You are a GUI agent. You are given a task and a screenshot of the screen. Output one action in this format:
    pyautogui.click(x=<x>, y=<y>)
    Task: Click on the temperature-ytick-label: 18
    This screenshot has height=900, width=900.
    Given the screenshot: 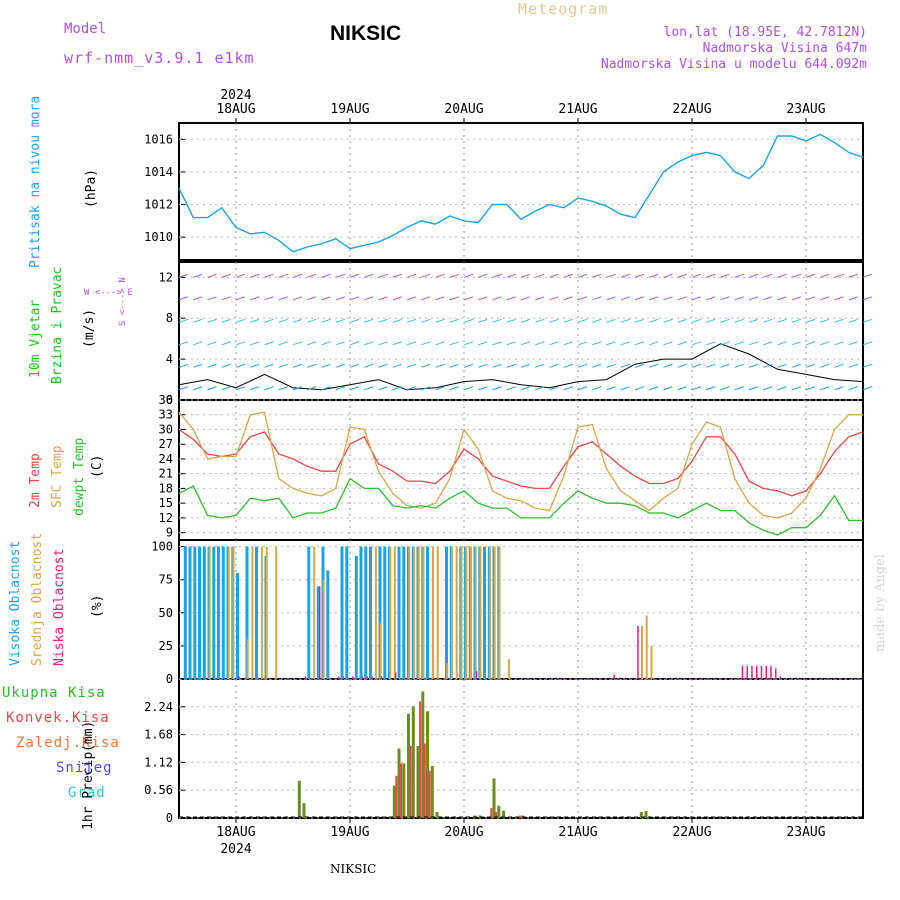 What is the action you would take?
    pyautogui.click(x=166, y=488)
    